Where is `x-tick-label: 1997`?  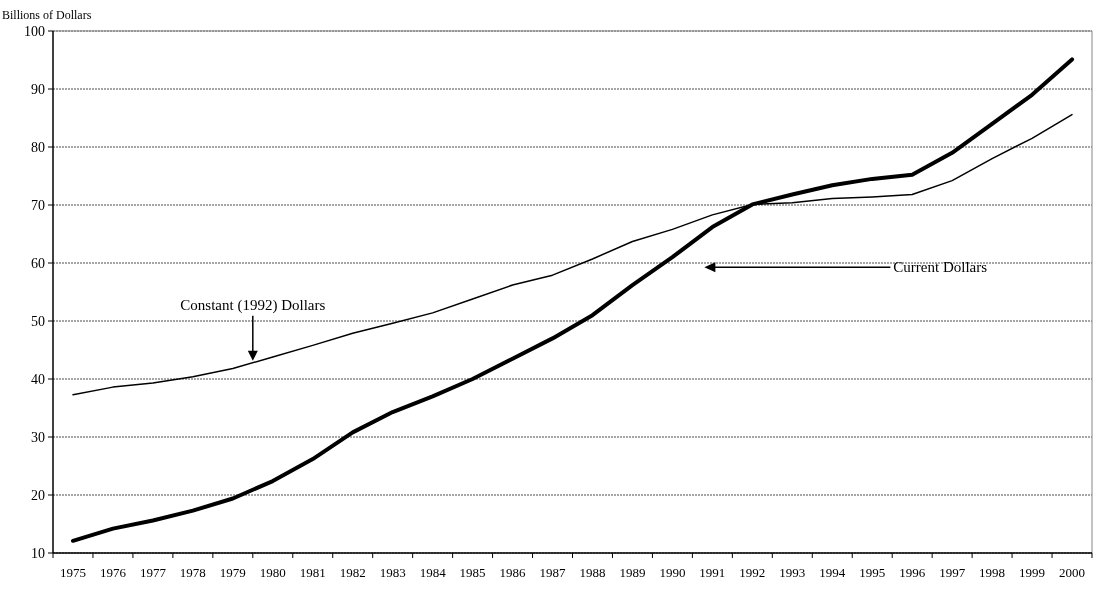 x-tick-label: 1997 is located at coordinates (952, 572).